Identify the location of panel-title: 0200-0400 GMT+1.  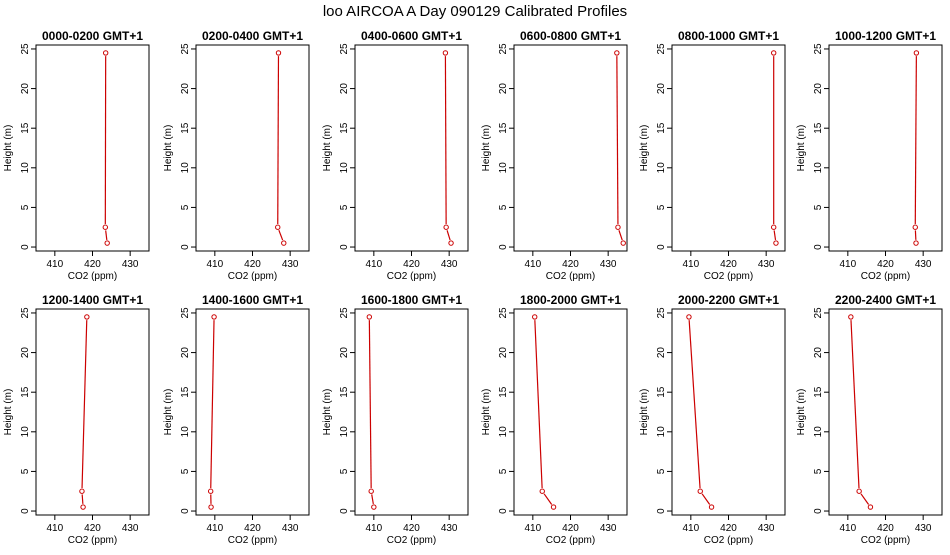
(252, 36).